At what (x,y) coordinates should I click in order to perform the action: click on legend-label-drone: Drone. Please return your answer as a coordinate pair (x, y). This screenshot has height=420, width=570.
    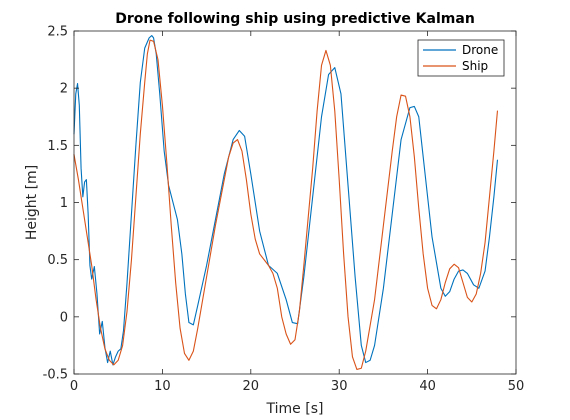
    Looking at the image, I should click on (480, 50).